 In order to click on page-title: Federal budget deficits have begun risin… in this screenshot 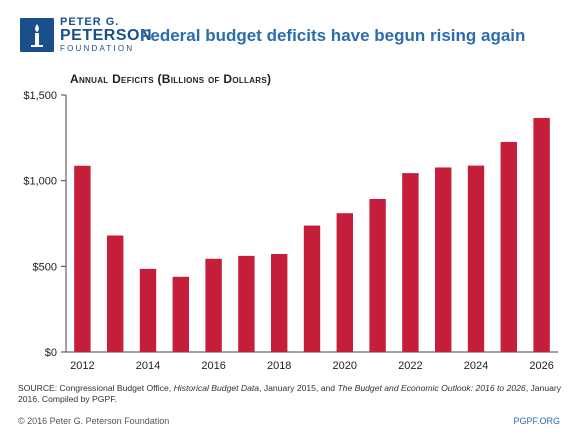, I will do `click(333, 35)`.